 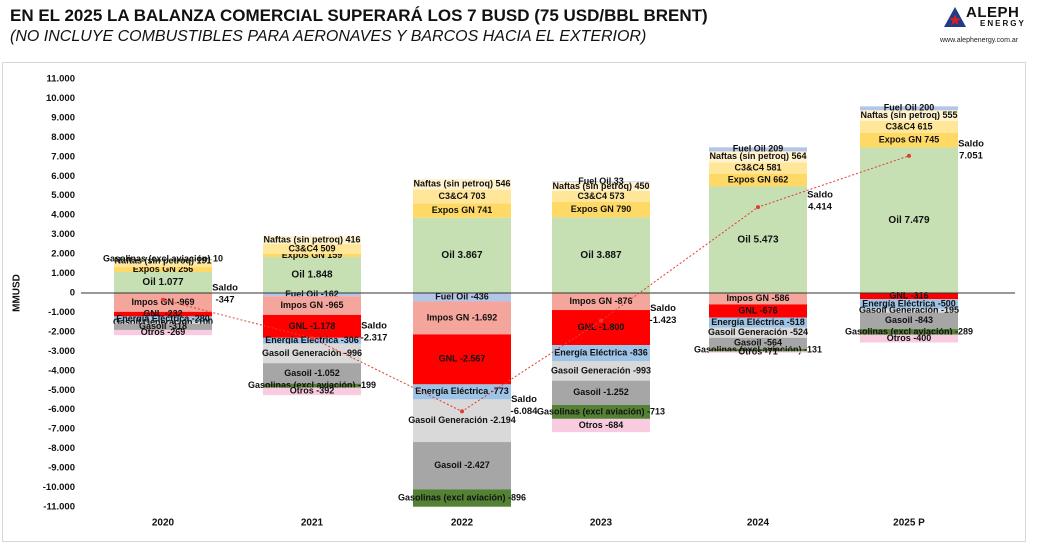 What do you see at coordinates (462, 255) in the screenshot?
I see `bar-data-label: Oil 3.867` at bounding box center [462, 255].